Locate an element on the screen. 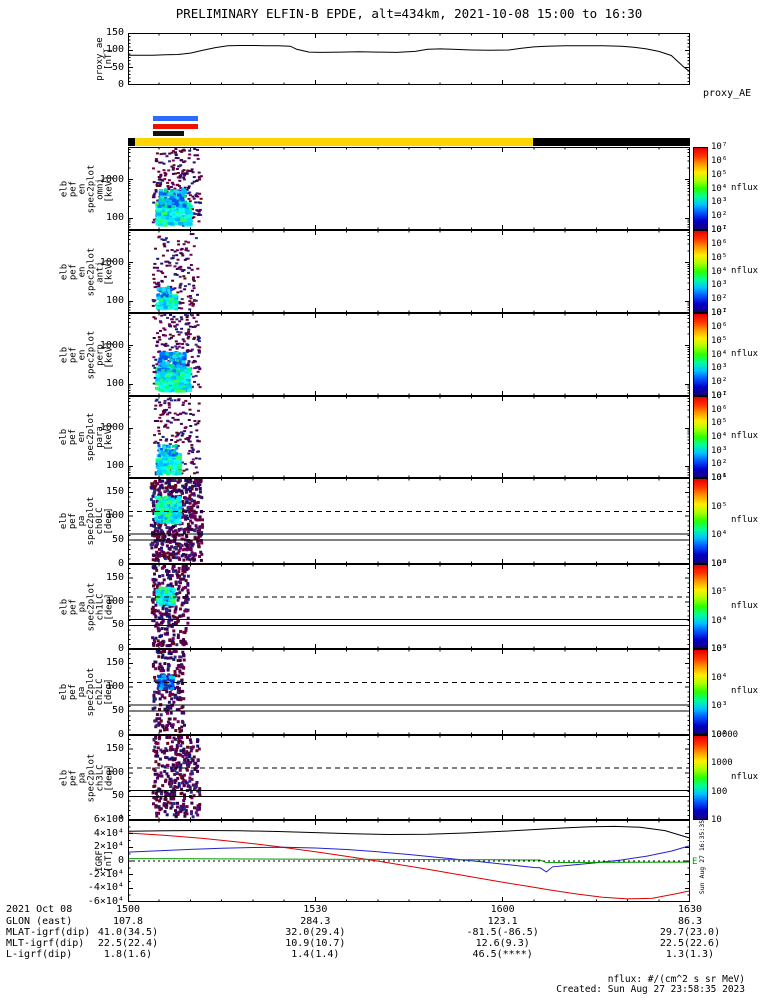  panel-ylabel-en_para: elb pef en spec2plot para [keV] is located at coordinates (86, 437).